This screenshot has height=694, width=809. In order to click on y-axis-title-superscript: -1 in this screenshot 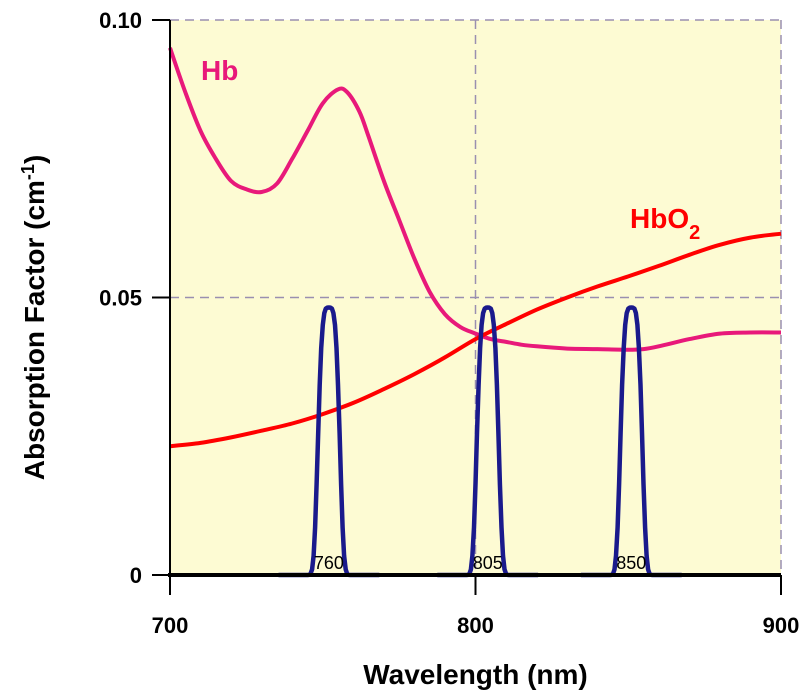, I will do `click(28, 172)`.